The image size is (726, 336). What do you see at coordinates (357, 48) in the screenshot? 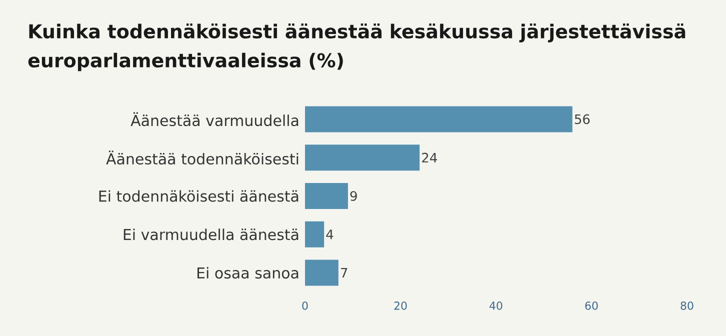
I see `chart-title: Kuinka todennäköisesti äänestää kesäkuussa järjestettävissä europarlamenttivaaleissa (%)` at bounding box center [357, 48].